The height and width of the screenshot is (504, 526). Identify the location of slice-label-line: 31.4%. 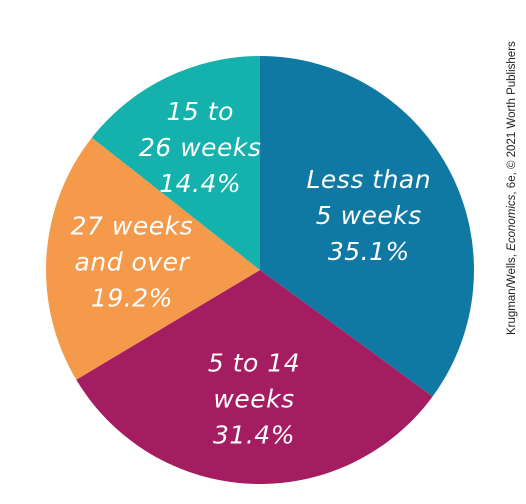
(254, 434).